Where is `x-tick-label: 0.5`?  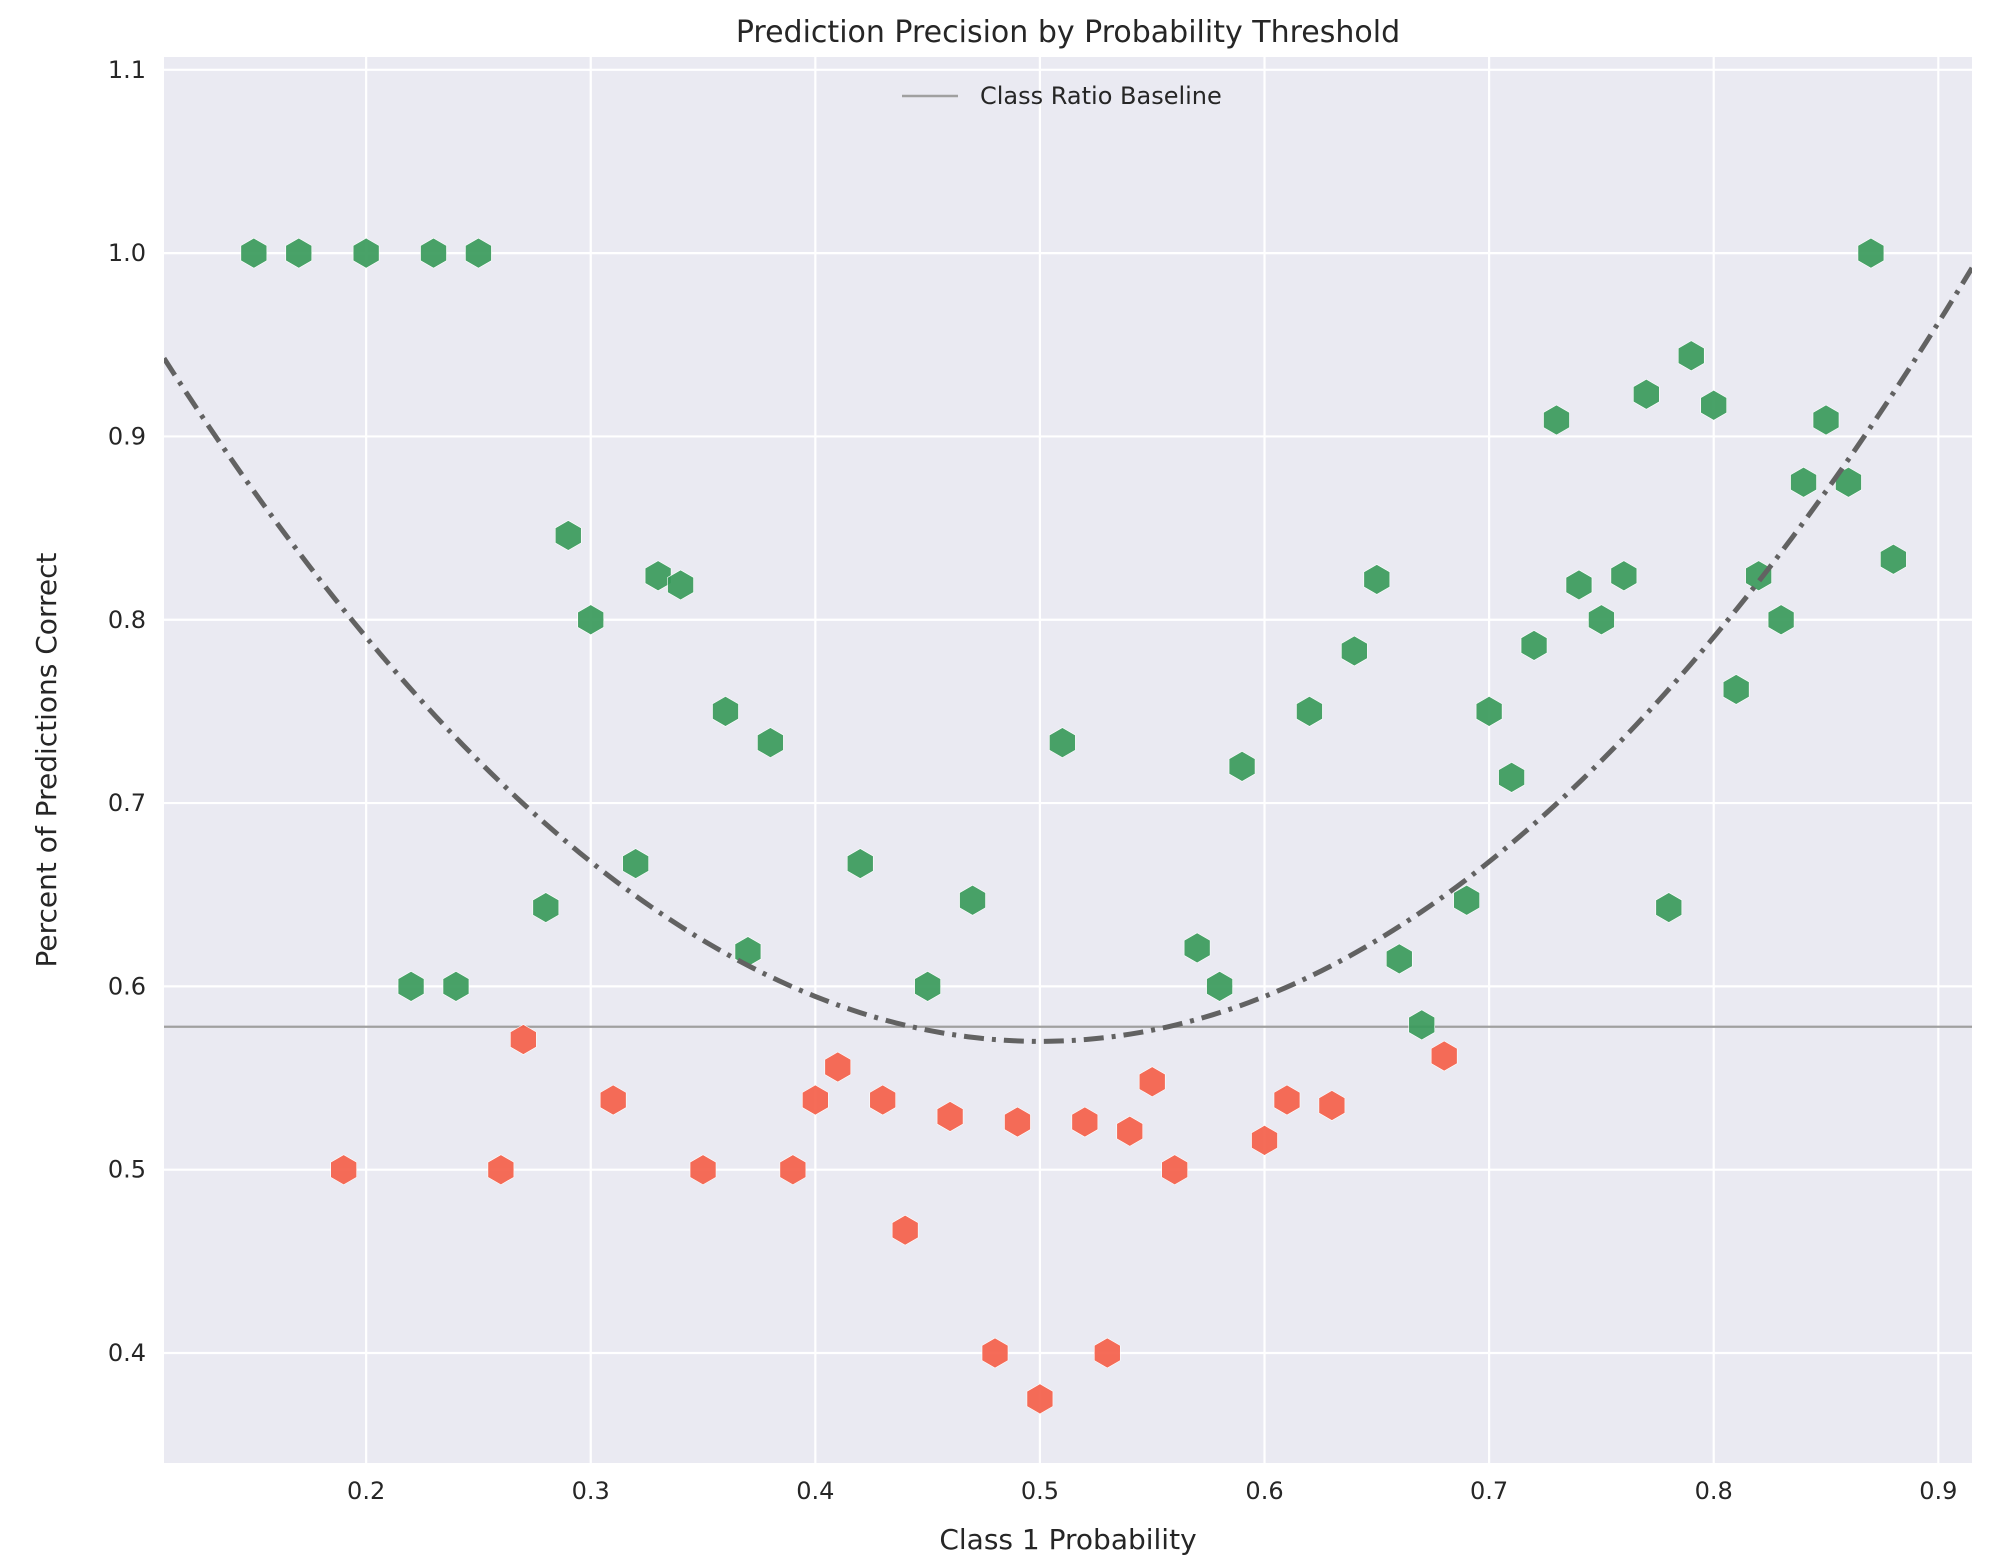
x-tick-label: 0.5 is located at coordinates (1040, 1491).